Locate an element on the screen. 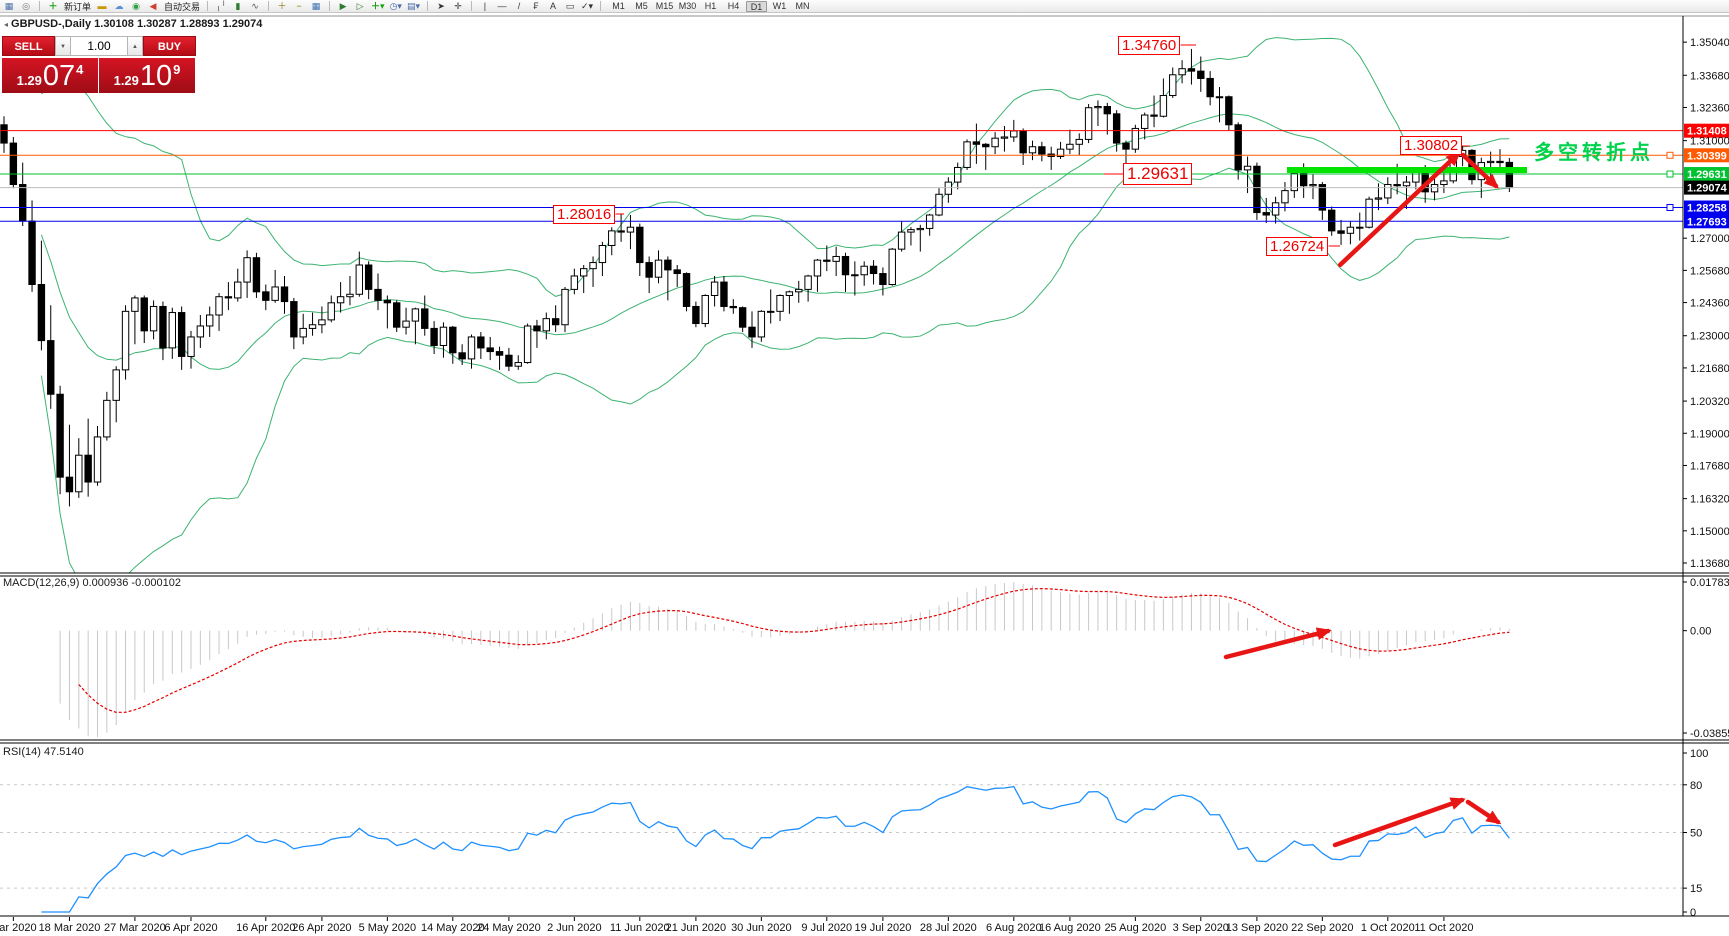  note-annotation: 多空转折点 is located at coordinates (1594, 153).